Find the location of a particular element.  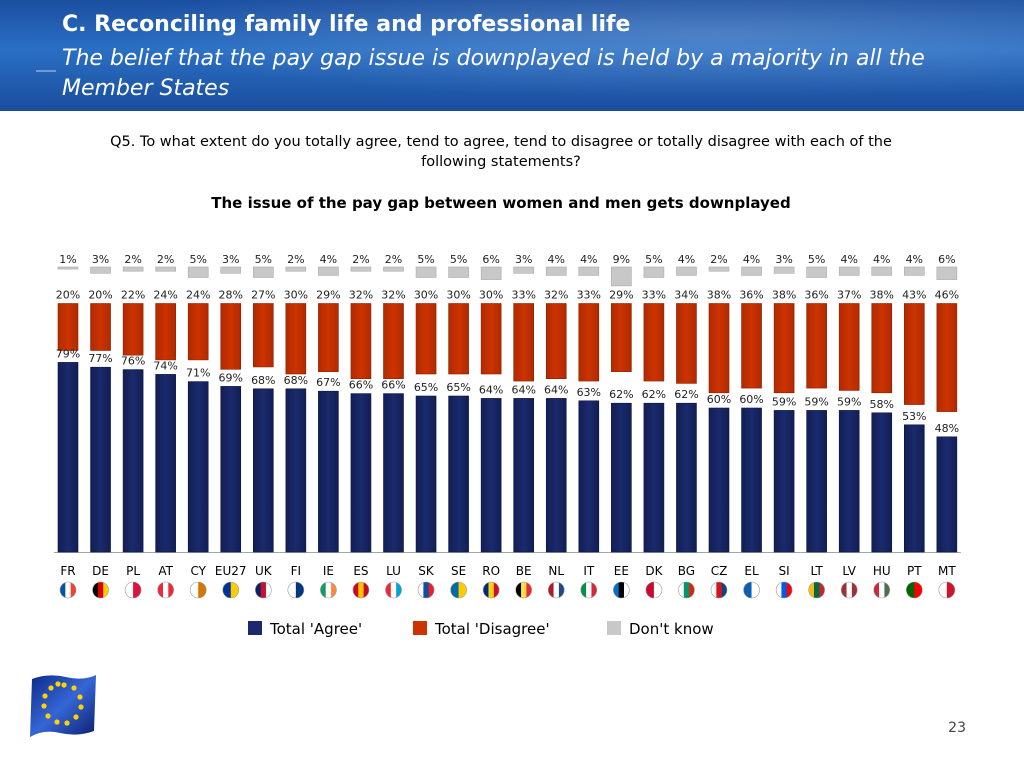

category-label-RO: RO is located at coordinates (491, 571).